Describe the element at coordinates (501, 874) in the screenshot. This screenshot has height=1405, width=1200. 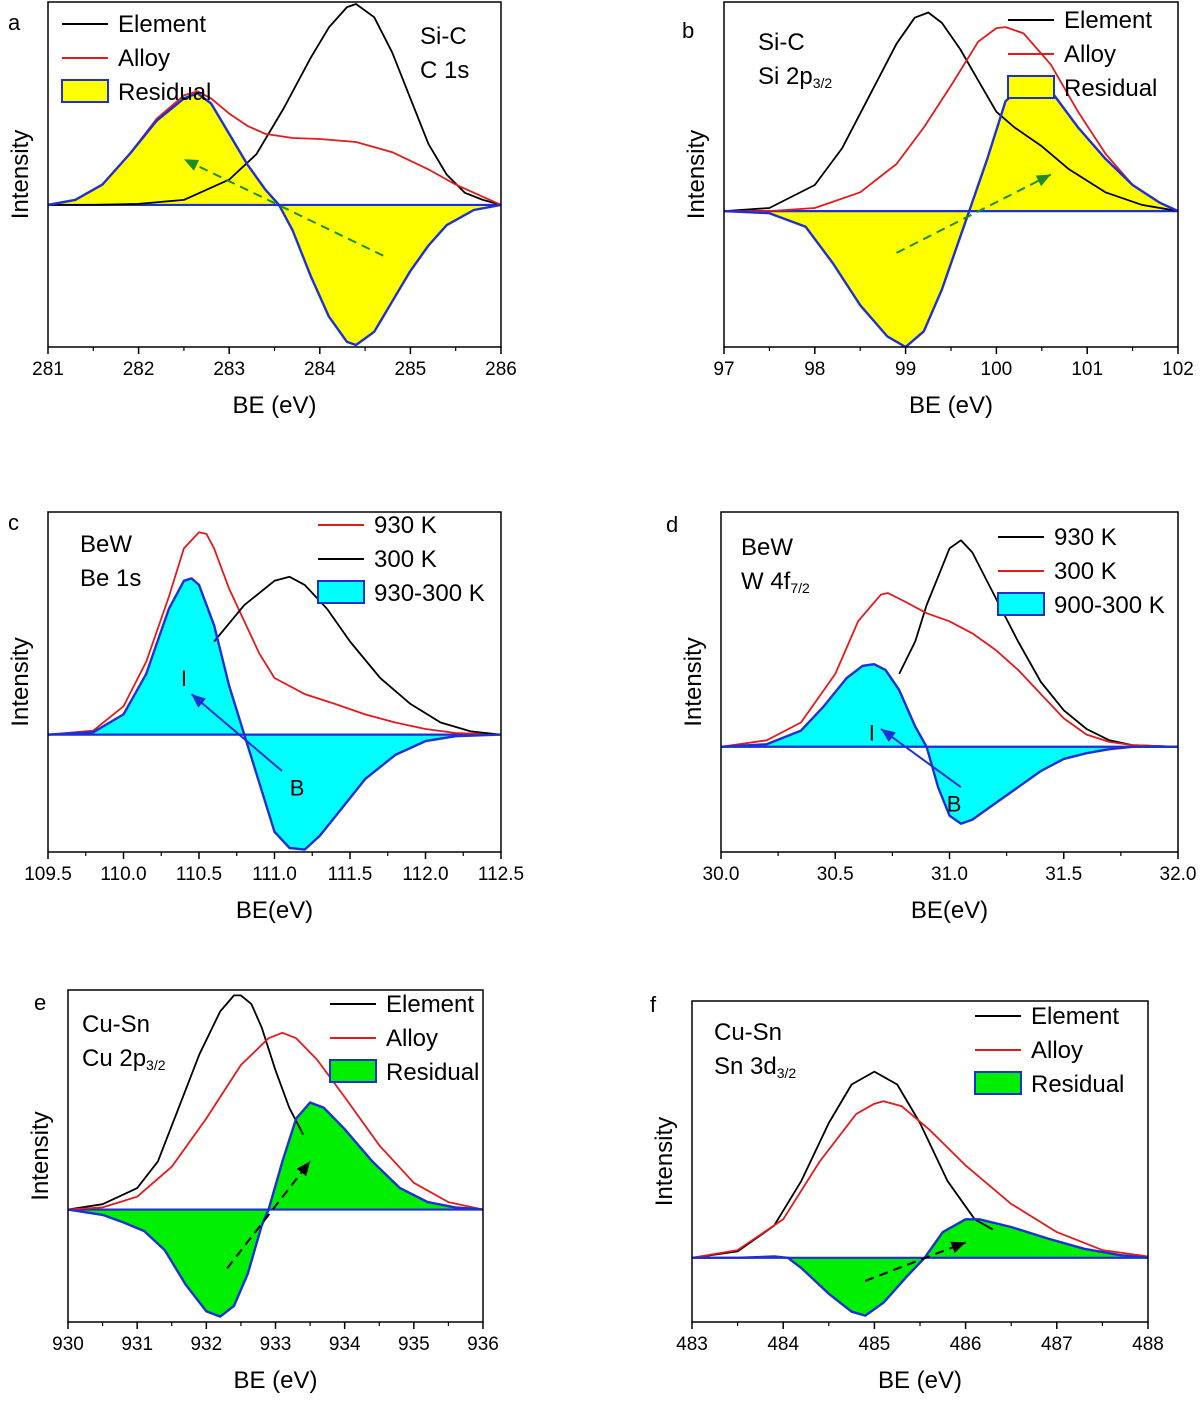
I see `x-tick-label: 112.5` at that location.